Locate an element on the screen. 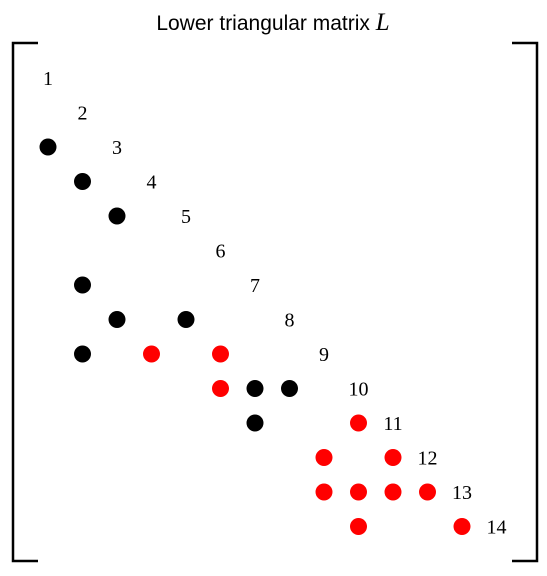  entry-r5-c3-original is located at coordinates (117, 216).